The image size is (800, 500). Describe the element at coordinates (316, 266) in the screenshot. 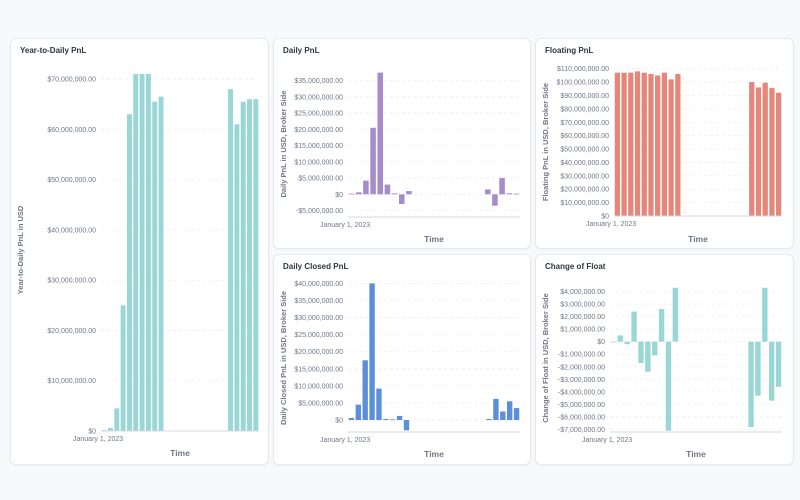

I see `chart-title: Daily Closed PnL` at that location.